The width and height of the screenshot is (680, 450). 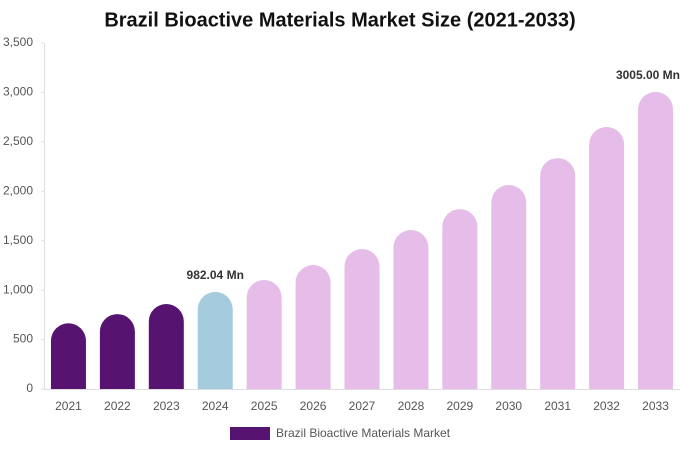 What do you see at coordinates (648, 75) in the screenshot?
I see `data-label: 3005.00 Mn` at bounding box center [648, 75].